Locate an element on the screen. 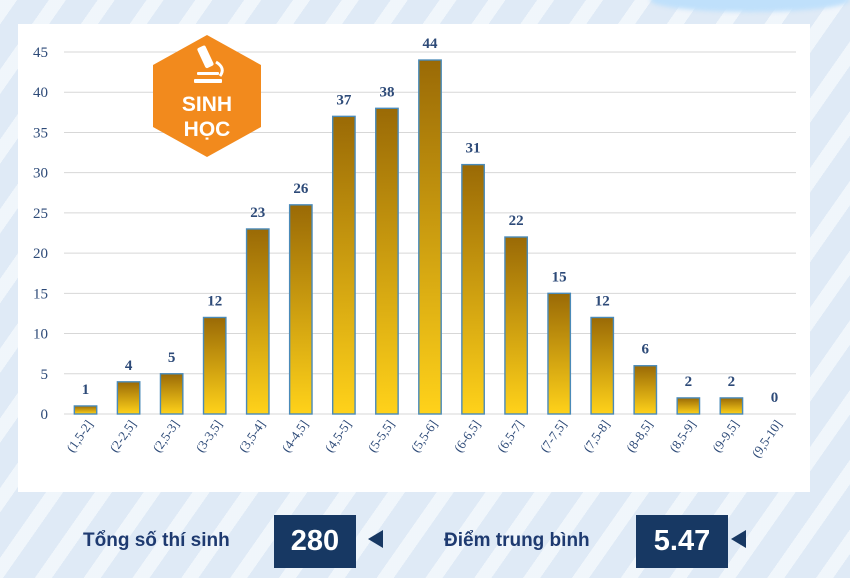  y-tick-label: 0 is located at coordinates (45, 415).